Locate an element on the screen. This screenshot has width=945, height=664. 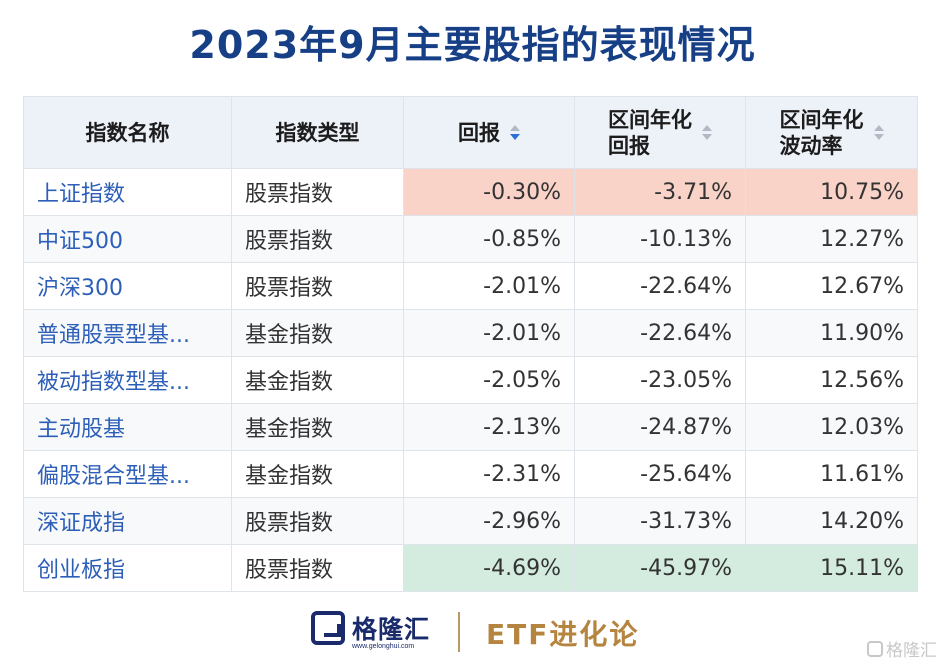
header-index-type: 指数类型 is located at coordinates (317, 132).